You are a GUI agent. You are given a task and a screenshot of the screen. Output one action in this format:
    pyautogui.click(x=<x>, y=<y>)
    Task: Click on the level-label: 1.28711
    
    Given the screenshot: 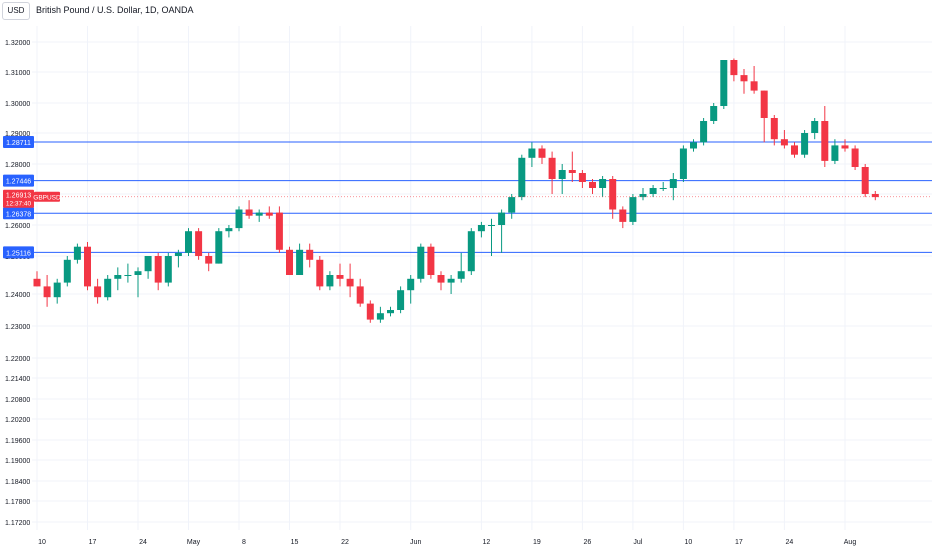 What is the action you would take?
    pyautogui.click(x=18, y=143)
    